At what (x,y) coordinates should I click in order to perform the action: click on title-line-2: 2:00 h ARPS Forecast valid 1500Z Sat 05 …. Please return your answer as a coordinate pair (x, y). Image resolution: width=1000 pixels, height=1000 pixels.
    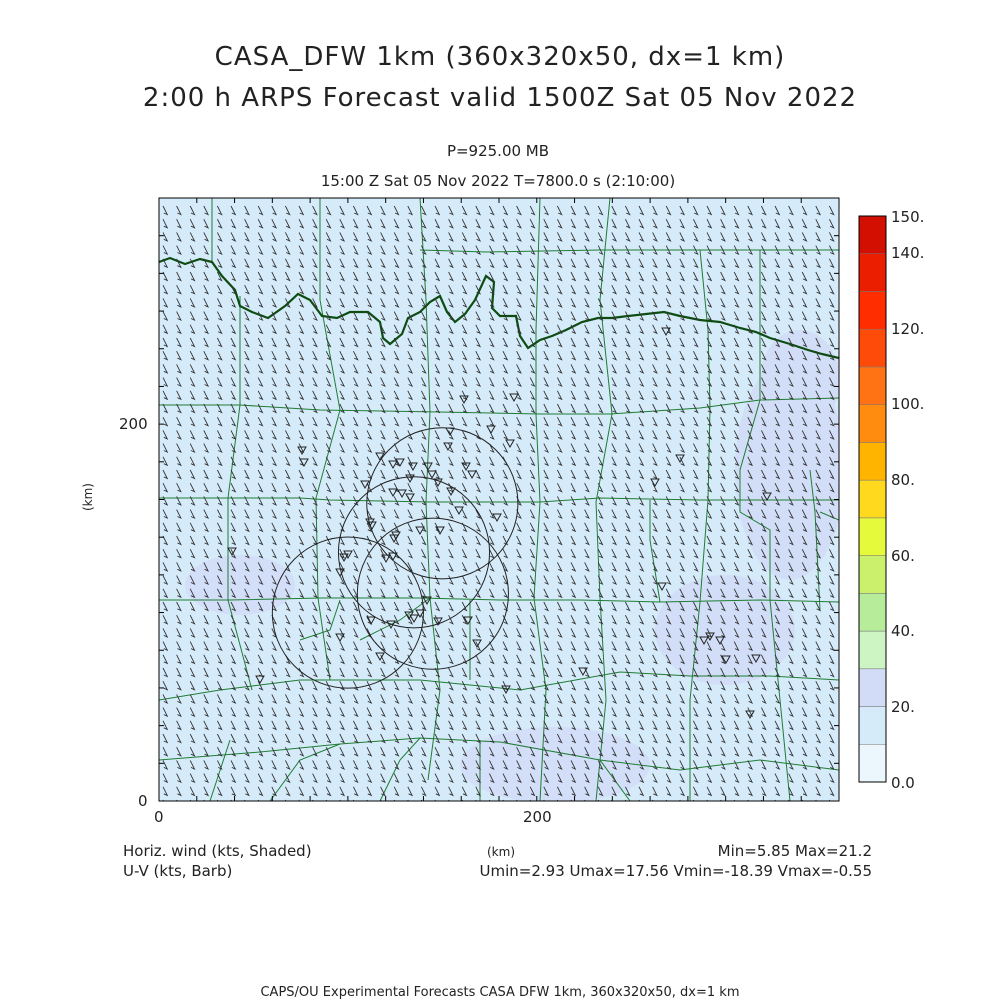
    Looking at the image, I should click on (500, 98).